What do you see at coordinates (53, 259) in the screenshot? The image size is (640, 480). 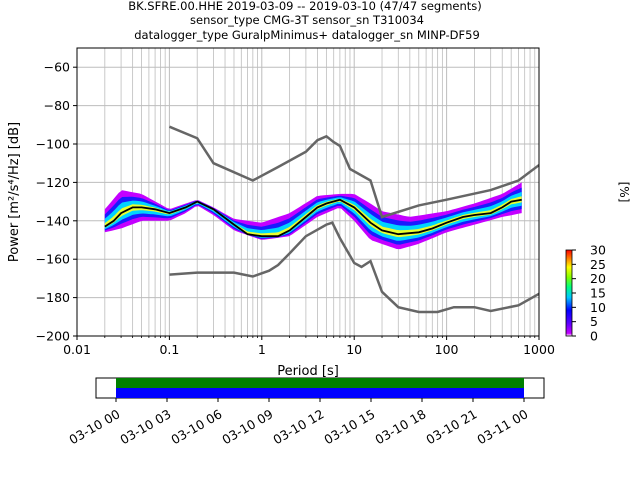 I see `y-tick-label: −160` at bounding box center [53, 259].